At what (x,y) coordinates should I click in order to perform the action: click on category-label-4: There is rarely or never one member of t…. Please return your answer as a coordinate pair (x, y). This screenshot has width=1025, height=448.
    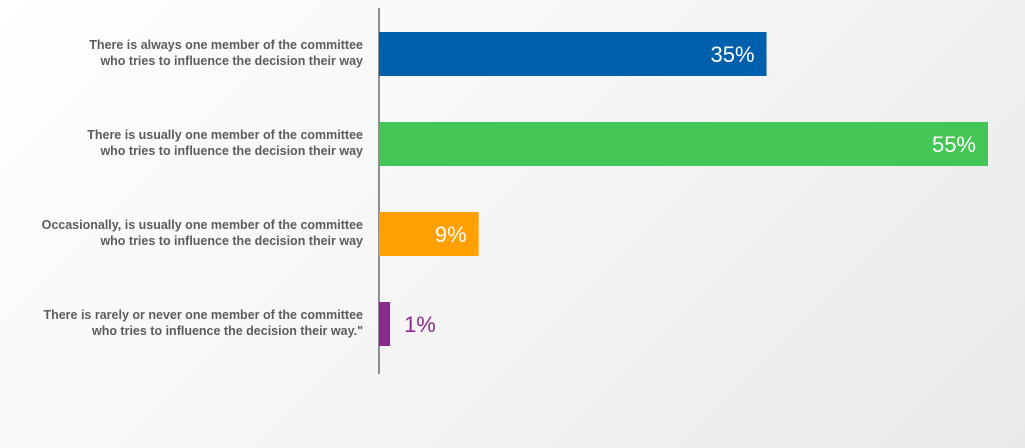
    Looking at the image, I should click on (203, 323).